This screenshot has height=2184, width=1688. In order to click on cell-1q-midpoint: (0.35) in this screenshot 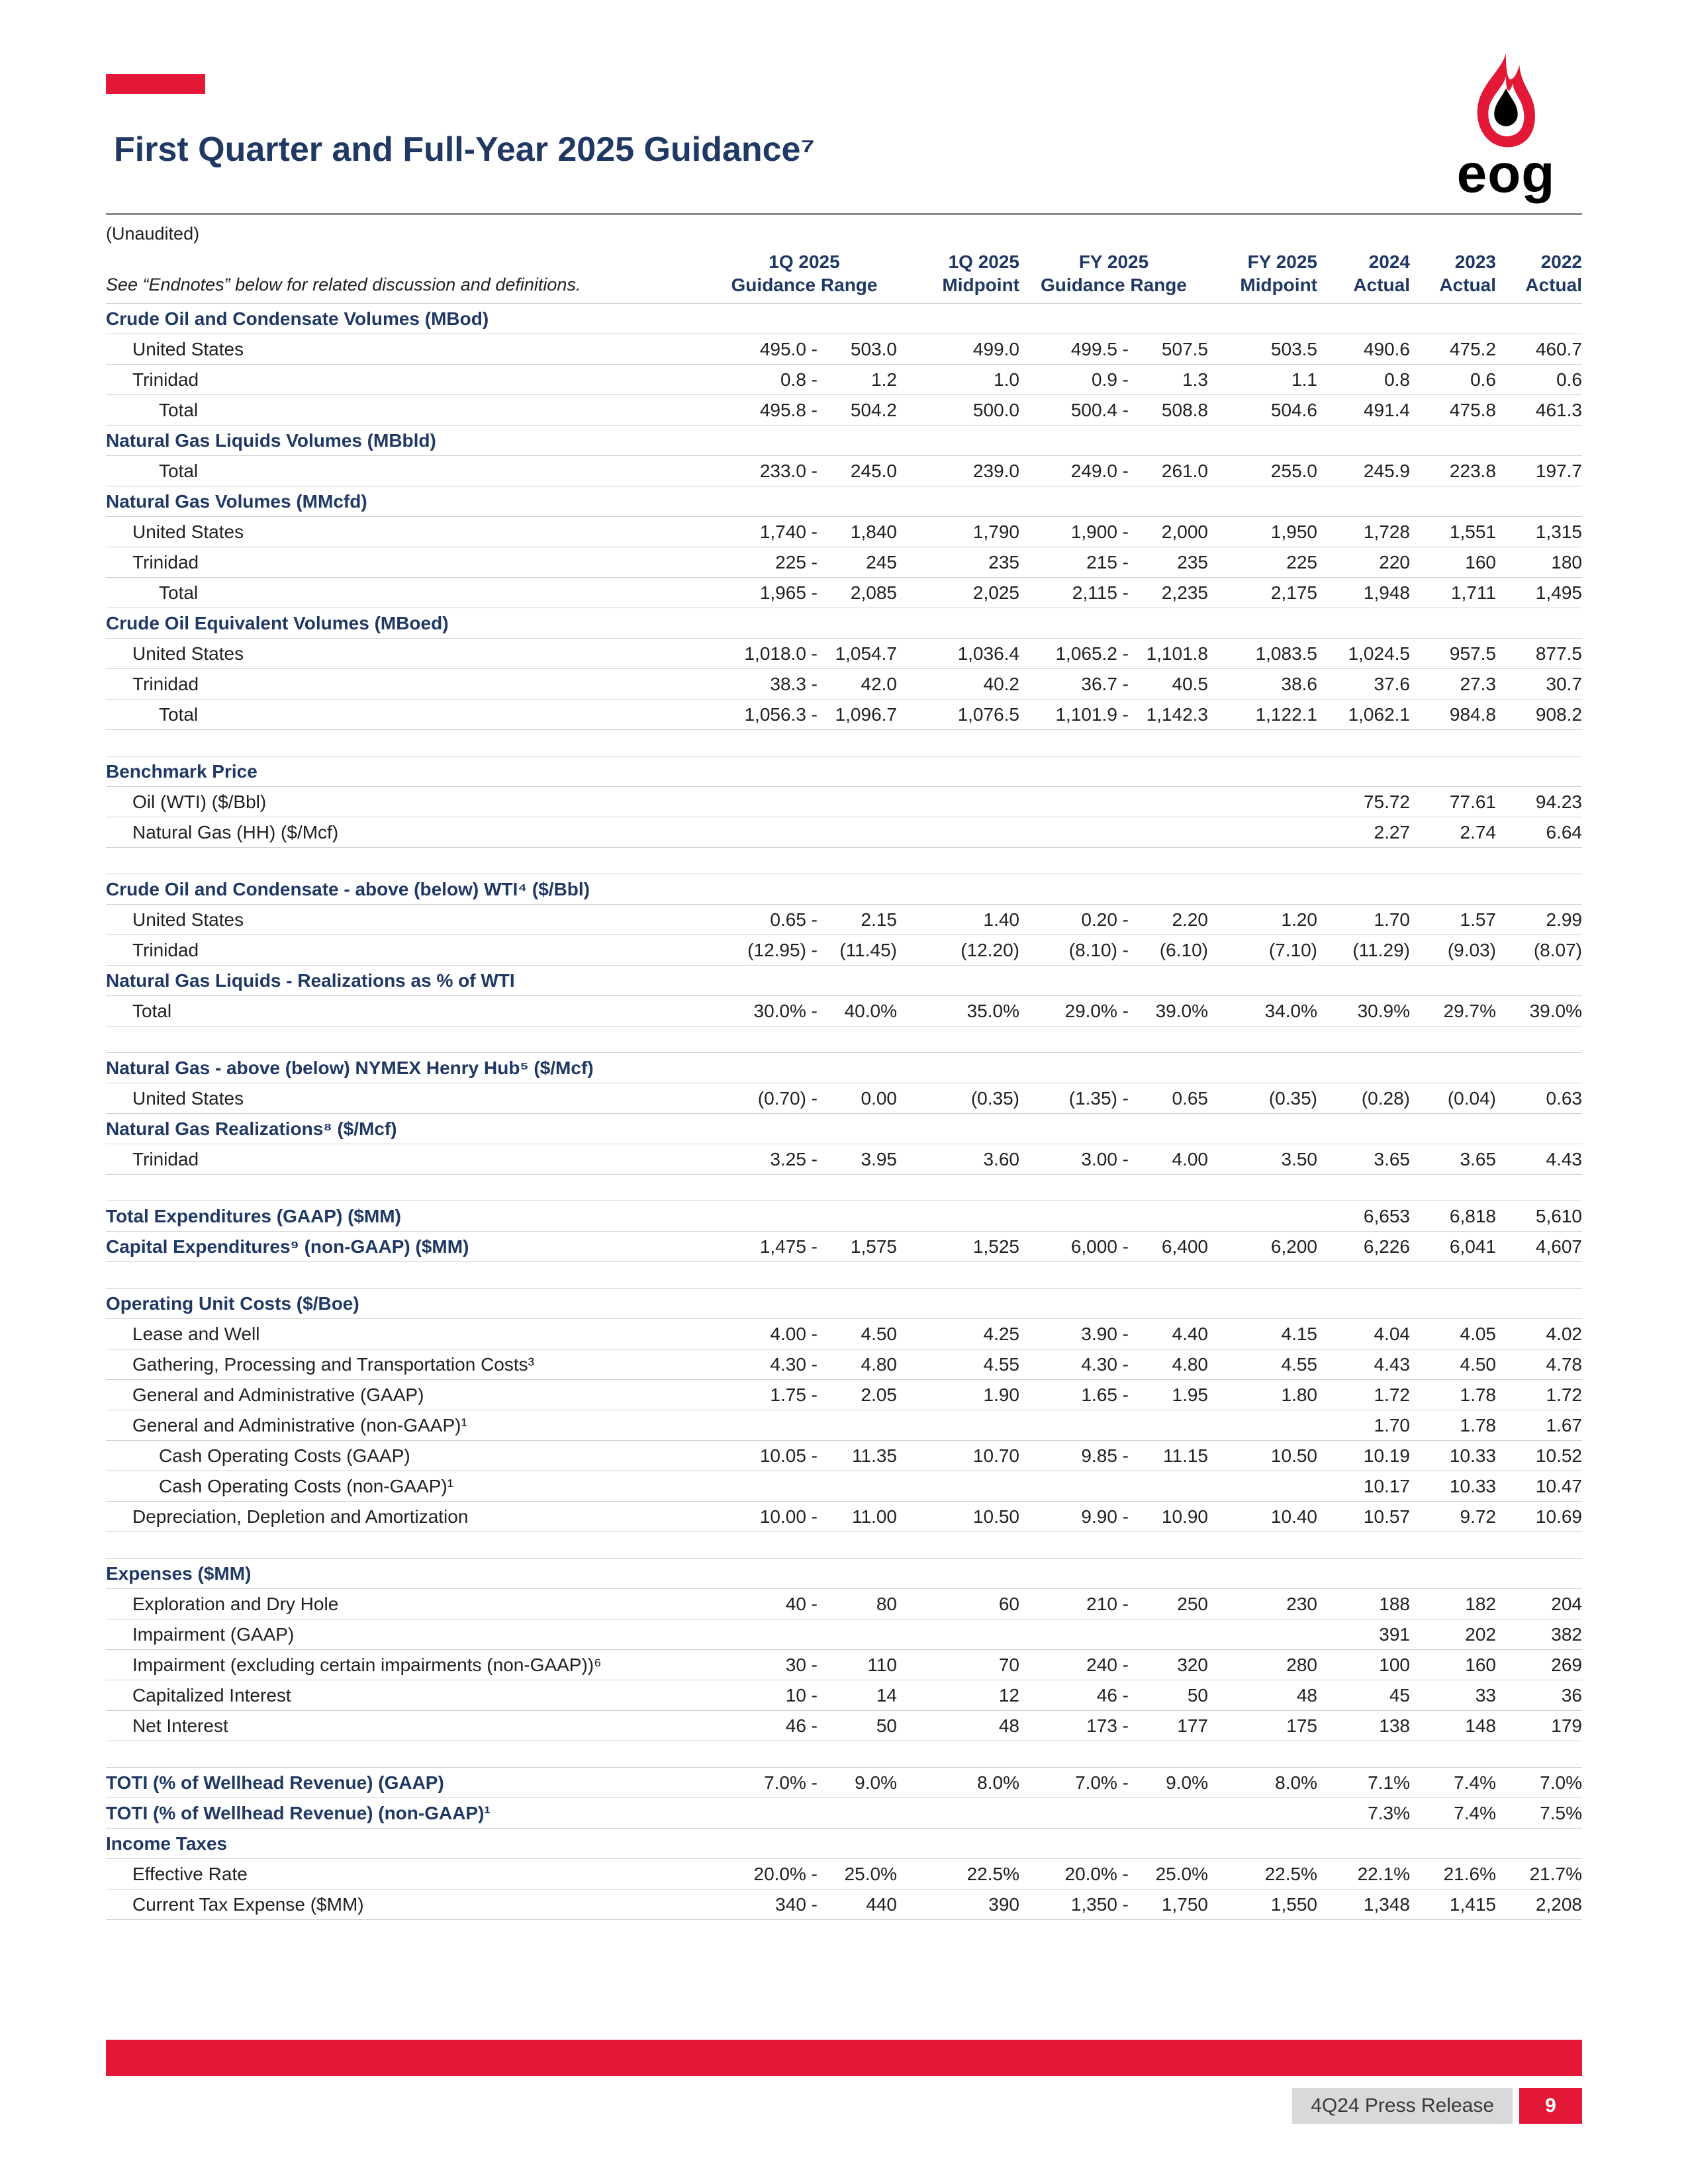, I will do `click(958, 1098)`.